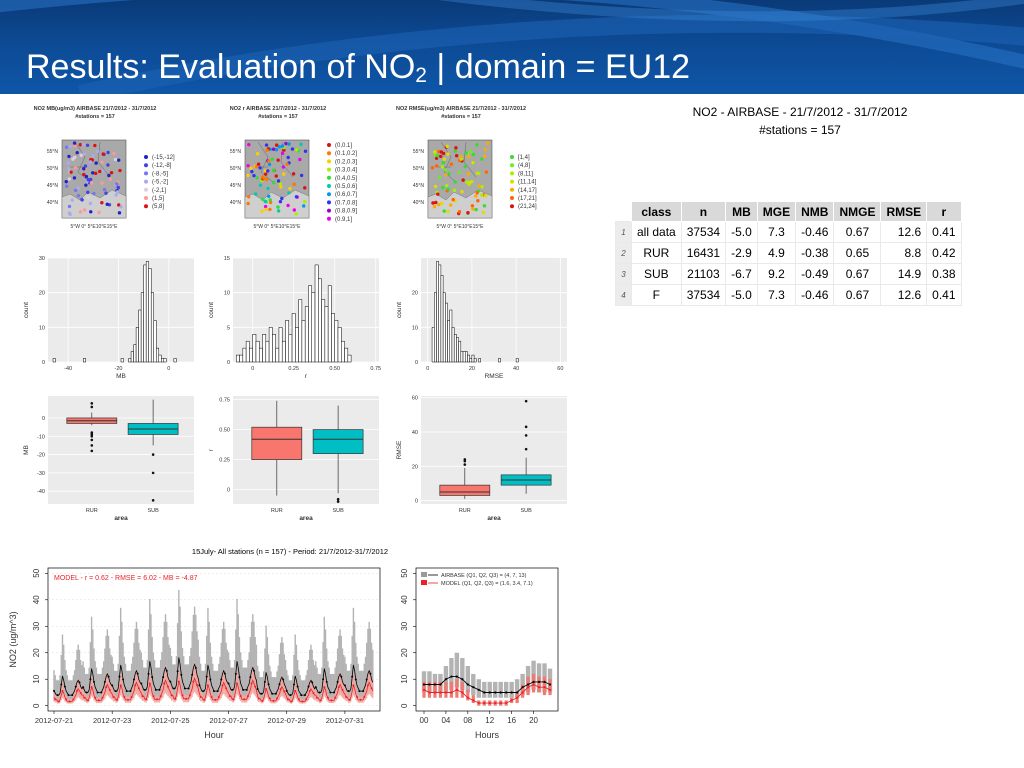 The height and width of the screenshot is (768, 1024). Describe the element at coordinates (525, 174) in the screenshot. I see `map-legend-label: (8,11]` at that location.